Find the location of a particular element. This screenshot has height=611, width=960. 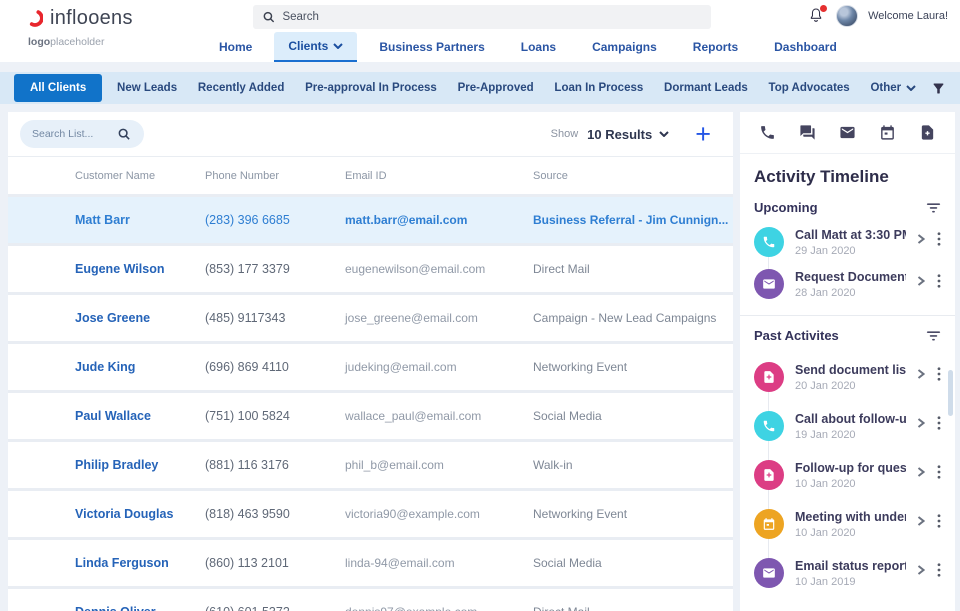

customer-name-link: Jose Greene is located at coordinates (113, 318).